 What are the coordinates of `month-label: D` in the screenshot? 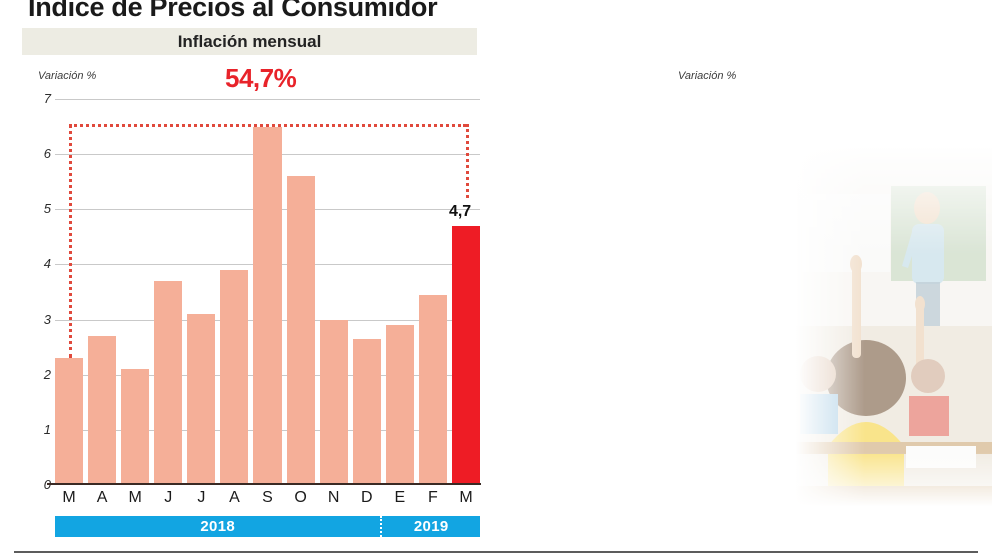 It's located at (366, 497).